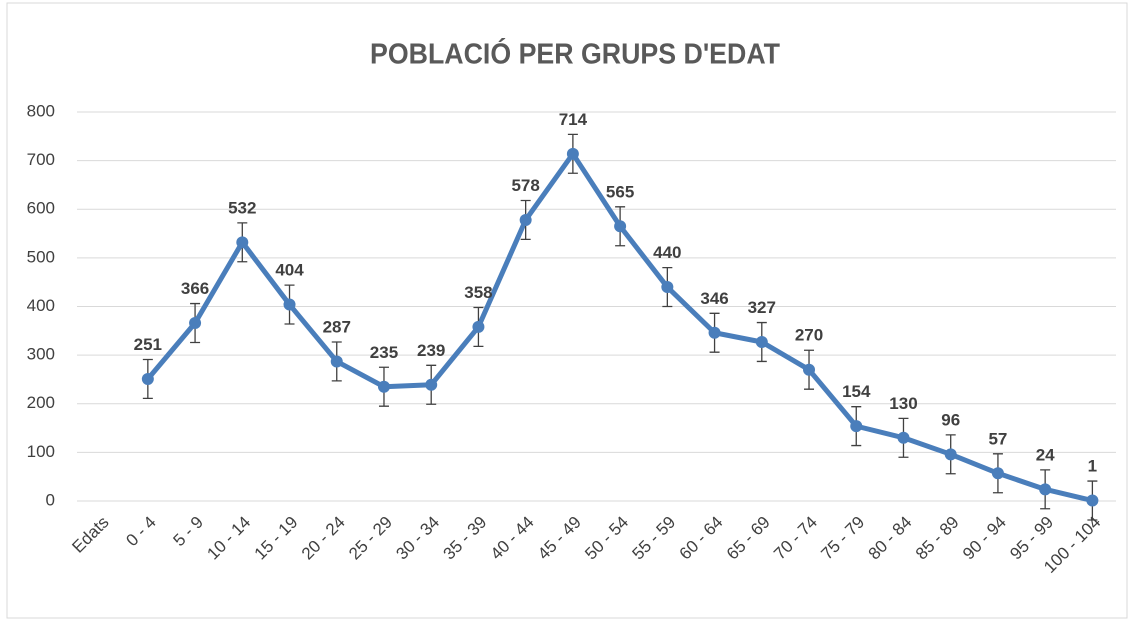  What do you see at coordinates (762, 307) in the screenshot?
I see `data-label: 327` at bounding box center [762, 307].